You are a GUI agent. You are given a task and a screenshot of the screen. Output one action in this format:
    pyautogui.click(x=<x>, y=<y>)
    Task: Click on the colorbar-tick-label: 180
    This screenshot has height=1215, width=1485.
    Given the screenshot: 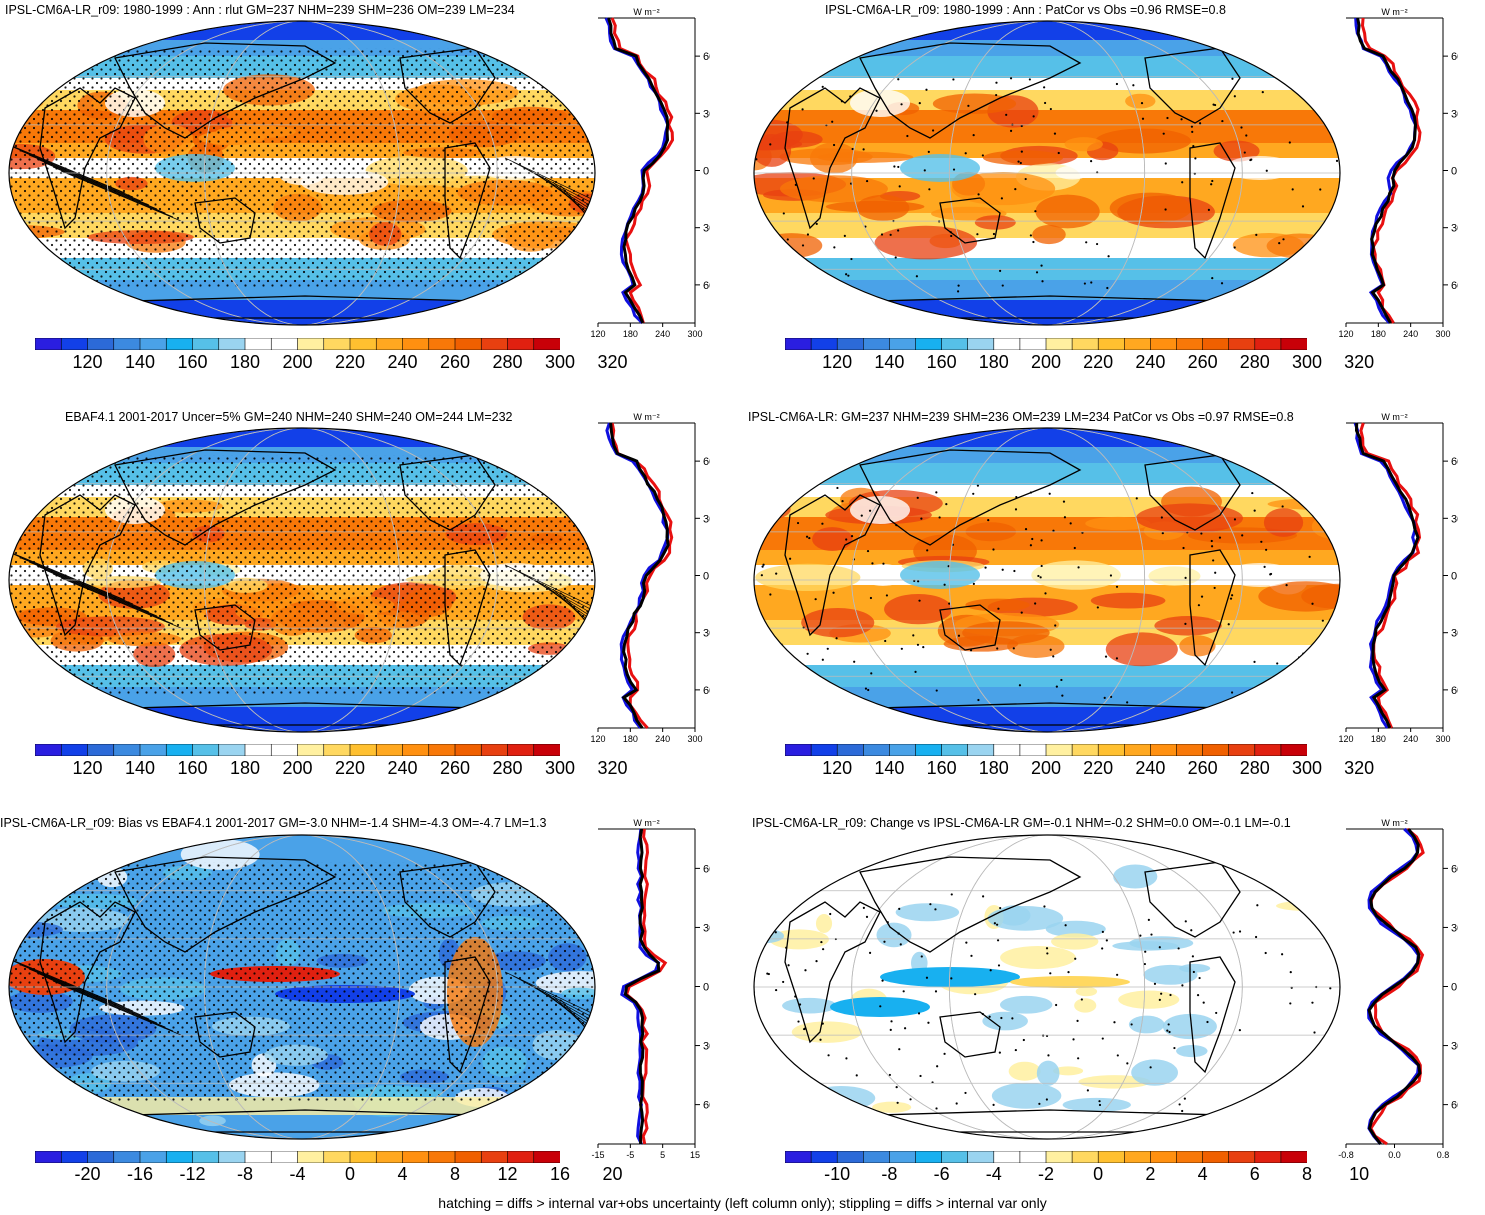 What is the action you would take?
    pyautogui.click(x=993, y=362)
    